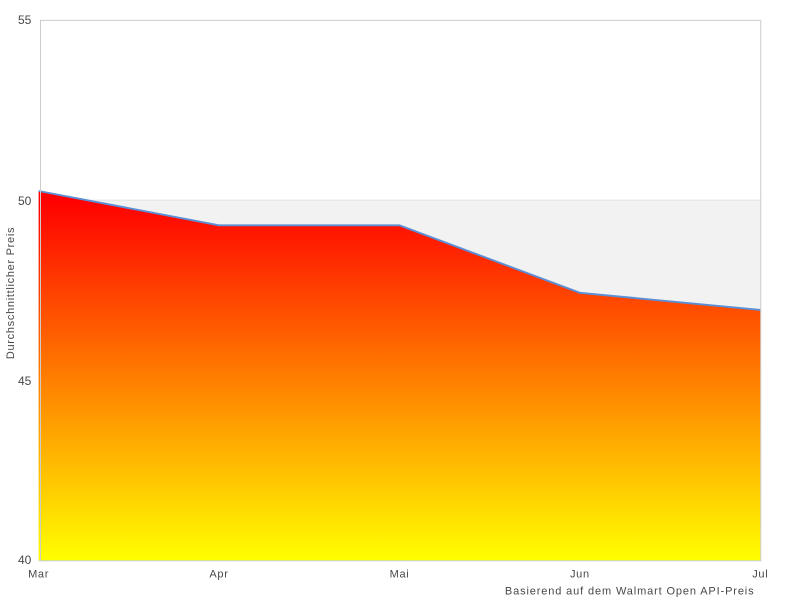 This screenshot has width=800, height=600. Describe the element at coordinates (580, 575) in the screenshot. I see `svg-text: Jun` at that location.